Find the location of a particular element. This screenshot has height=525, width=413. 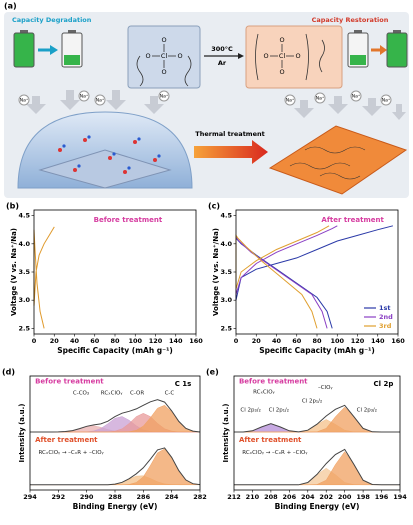

condition: 300°C is located at coordinates (222, 49).